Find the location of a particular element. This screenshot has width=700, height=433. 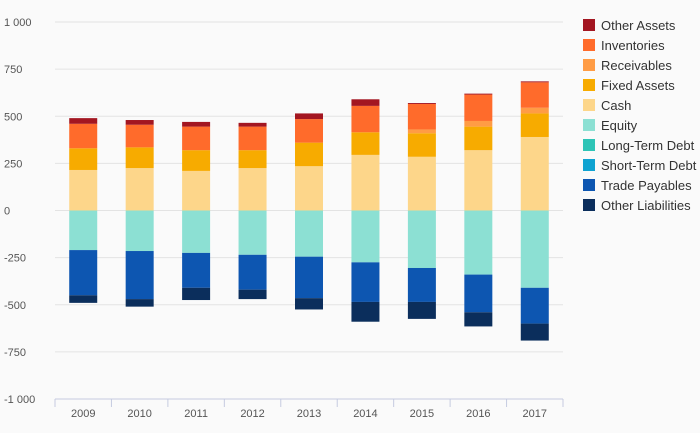

x-tick-label: 2014 is located at coordinates (365, 414).